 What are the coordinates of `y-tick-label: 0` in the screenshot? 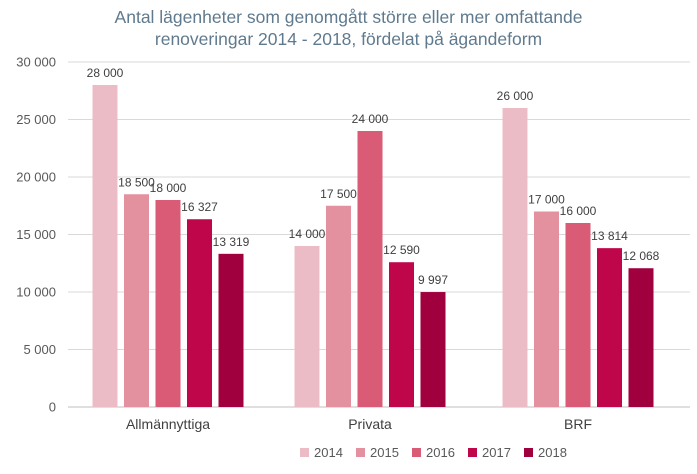 It's located at (52, 407).